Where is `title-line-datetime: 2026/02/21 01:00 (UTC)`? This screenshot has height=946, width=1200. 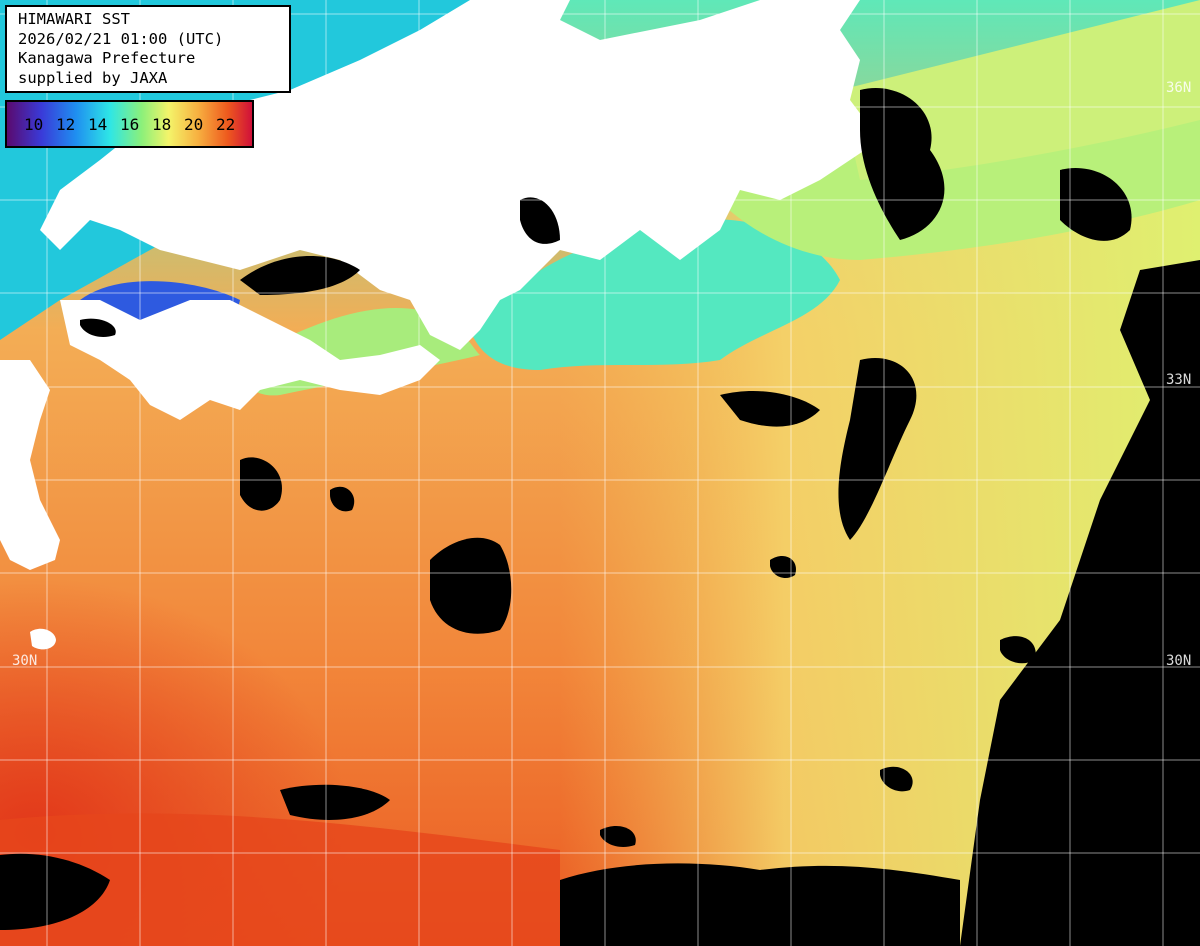 title-line-datetime: 2026/02/21 01:00 (UTC) is located at coordinates (121, 38).